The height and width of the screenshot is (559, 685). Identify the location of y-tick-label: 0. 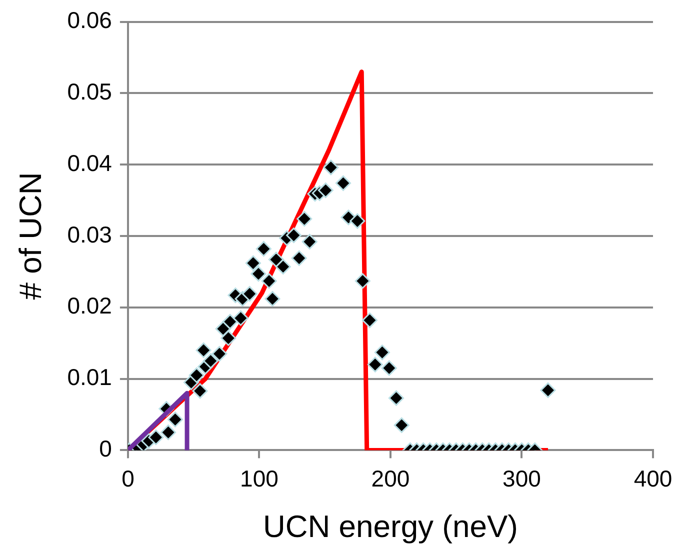
(105, 449).